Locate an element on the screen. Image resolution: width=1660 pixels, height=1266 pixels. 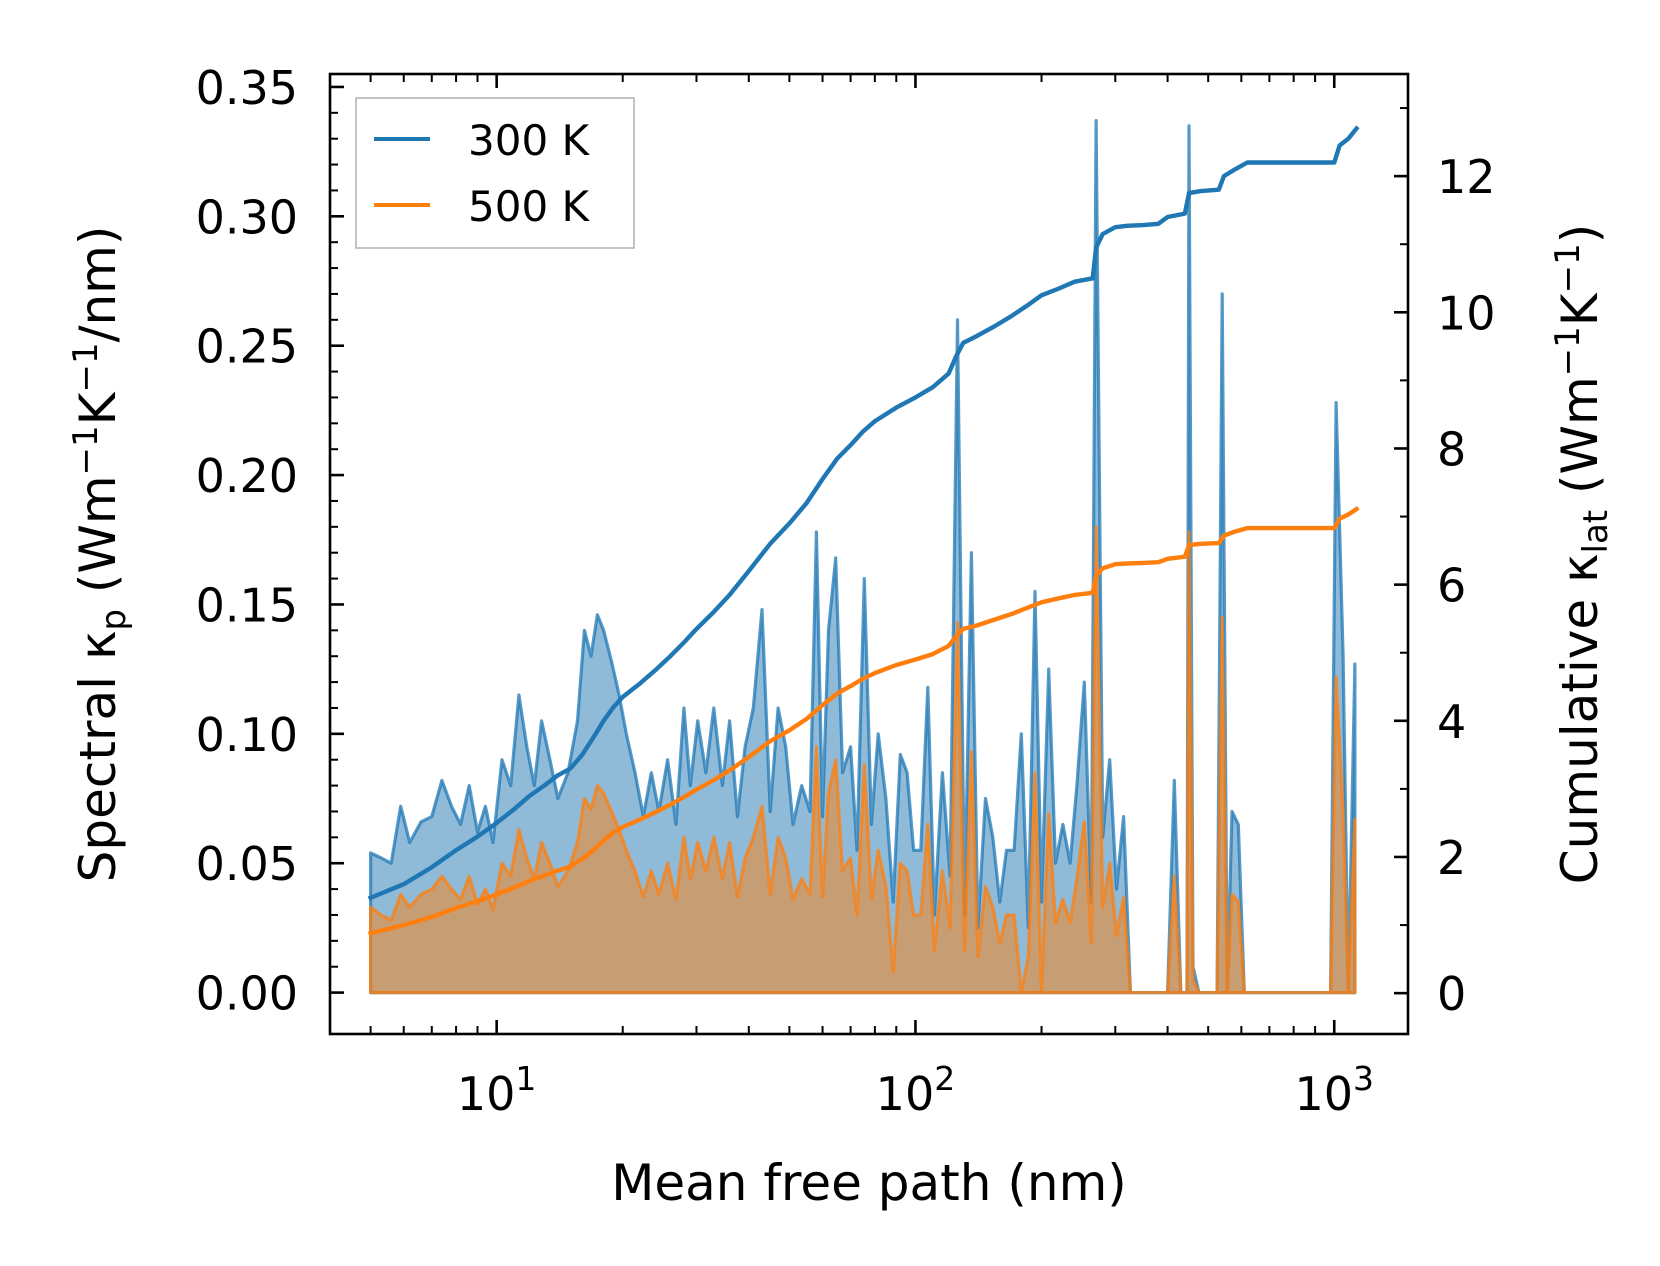
y-axis-right-label: Cumulative κlat (Wm−1K−1) is located at coordinates (1582, 554).